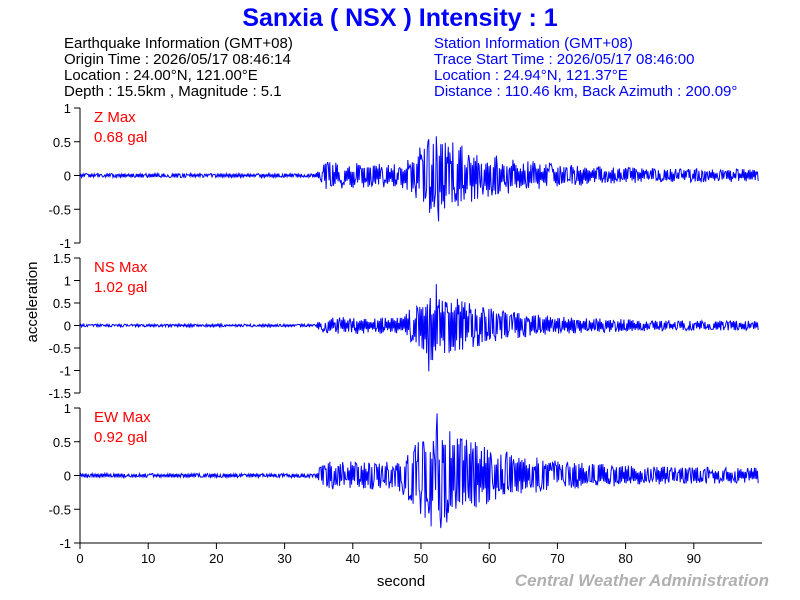  I want to click on panel-ns-y-tick-label: -1.5, so click(60, 393).